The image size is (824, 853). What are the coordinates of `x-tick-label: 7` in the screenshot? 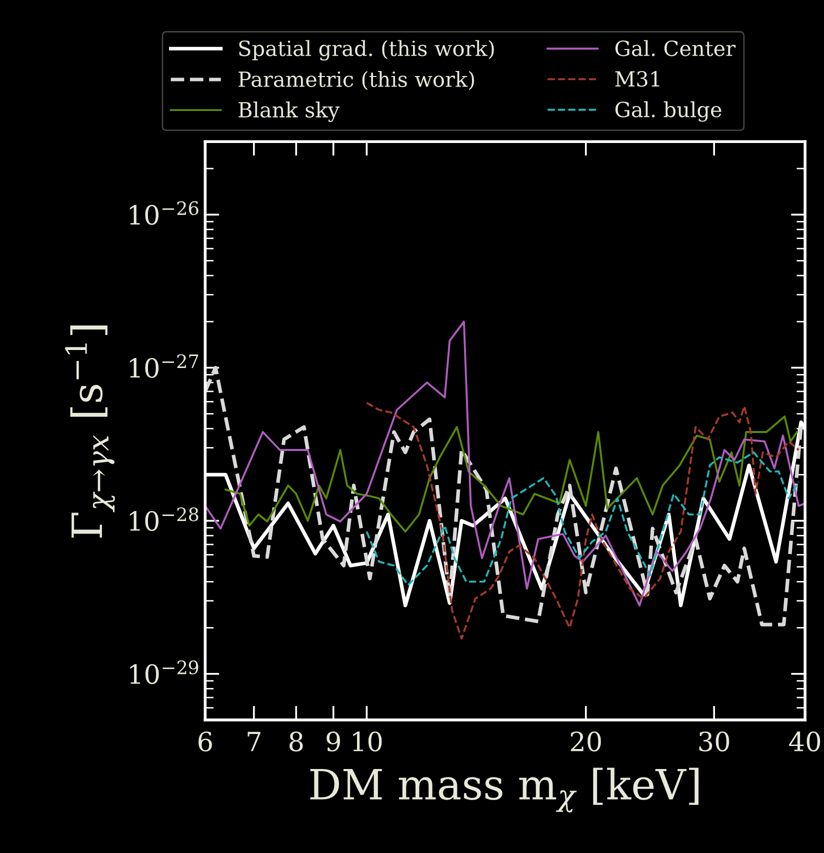 It's located at (254, 742).